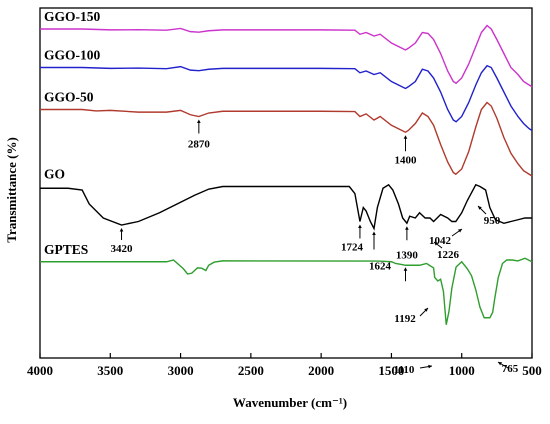 The width and height of the screenshot is (550, 424). Describe the element at coordinates (251, 370) in the screenshot. I see `x-tick-label: 2500` at that location.